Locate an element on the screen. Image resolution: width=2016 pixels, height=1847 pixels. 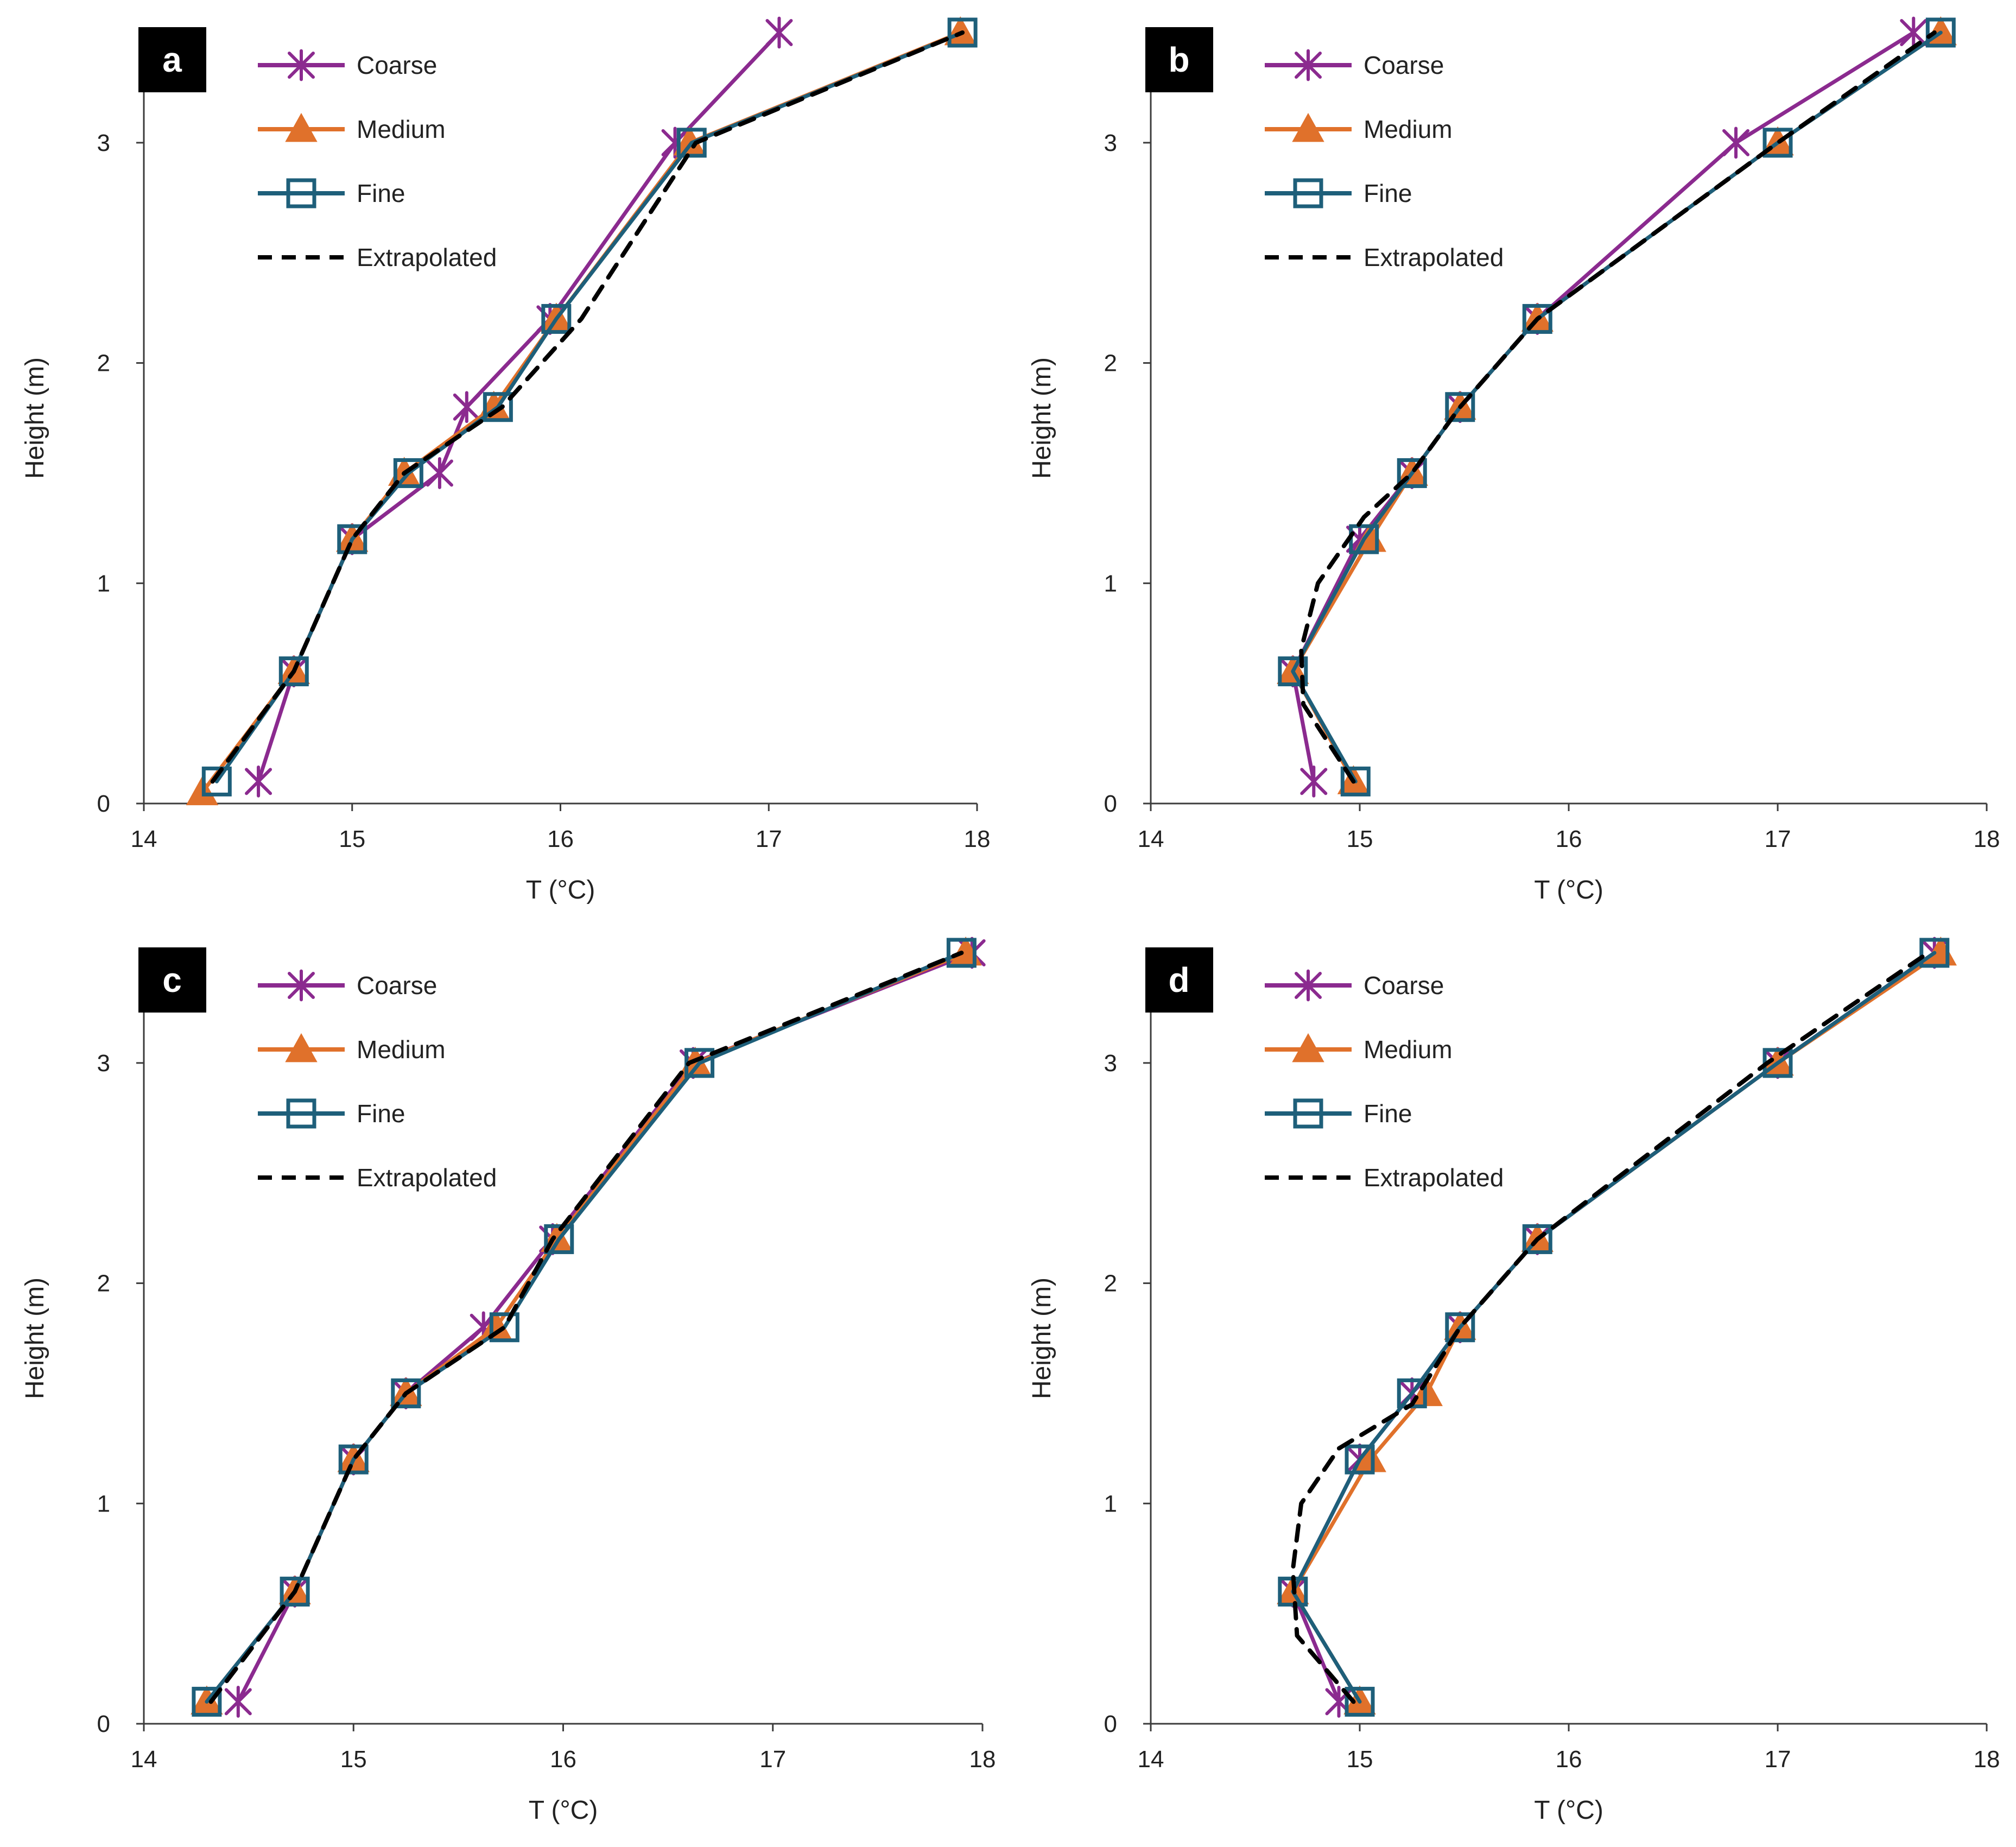
legend-label: Medium is located at coordinates (401, 1049).